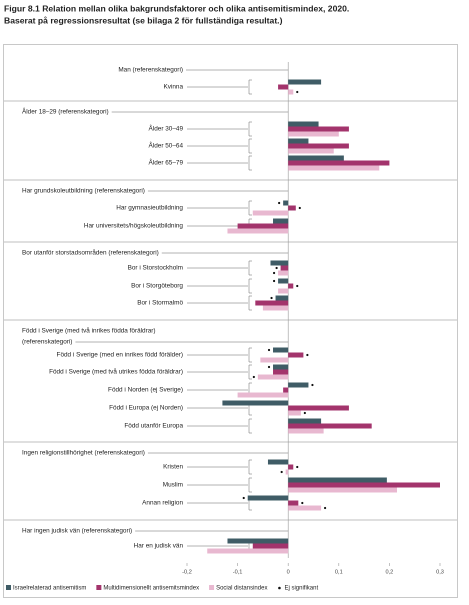 This screenshot has width=469, height=605. What do you see at coordinates (134, 226) in the screenshot?
I see `category-label: Har universitets/högskoleutbildning` at bounding box center [134, 226].